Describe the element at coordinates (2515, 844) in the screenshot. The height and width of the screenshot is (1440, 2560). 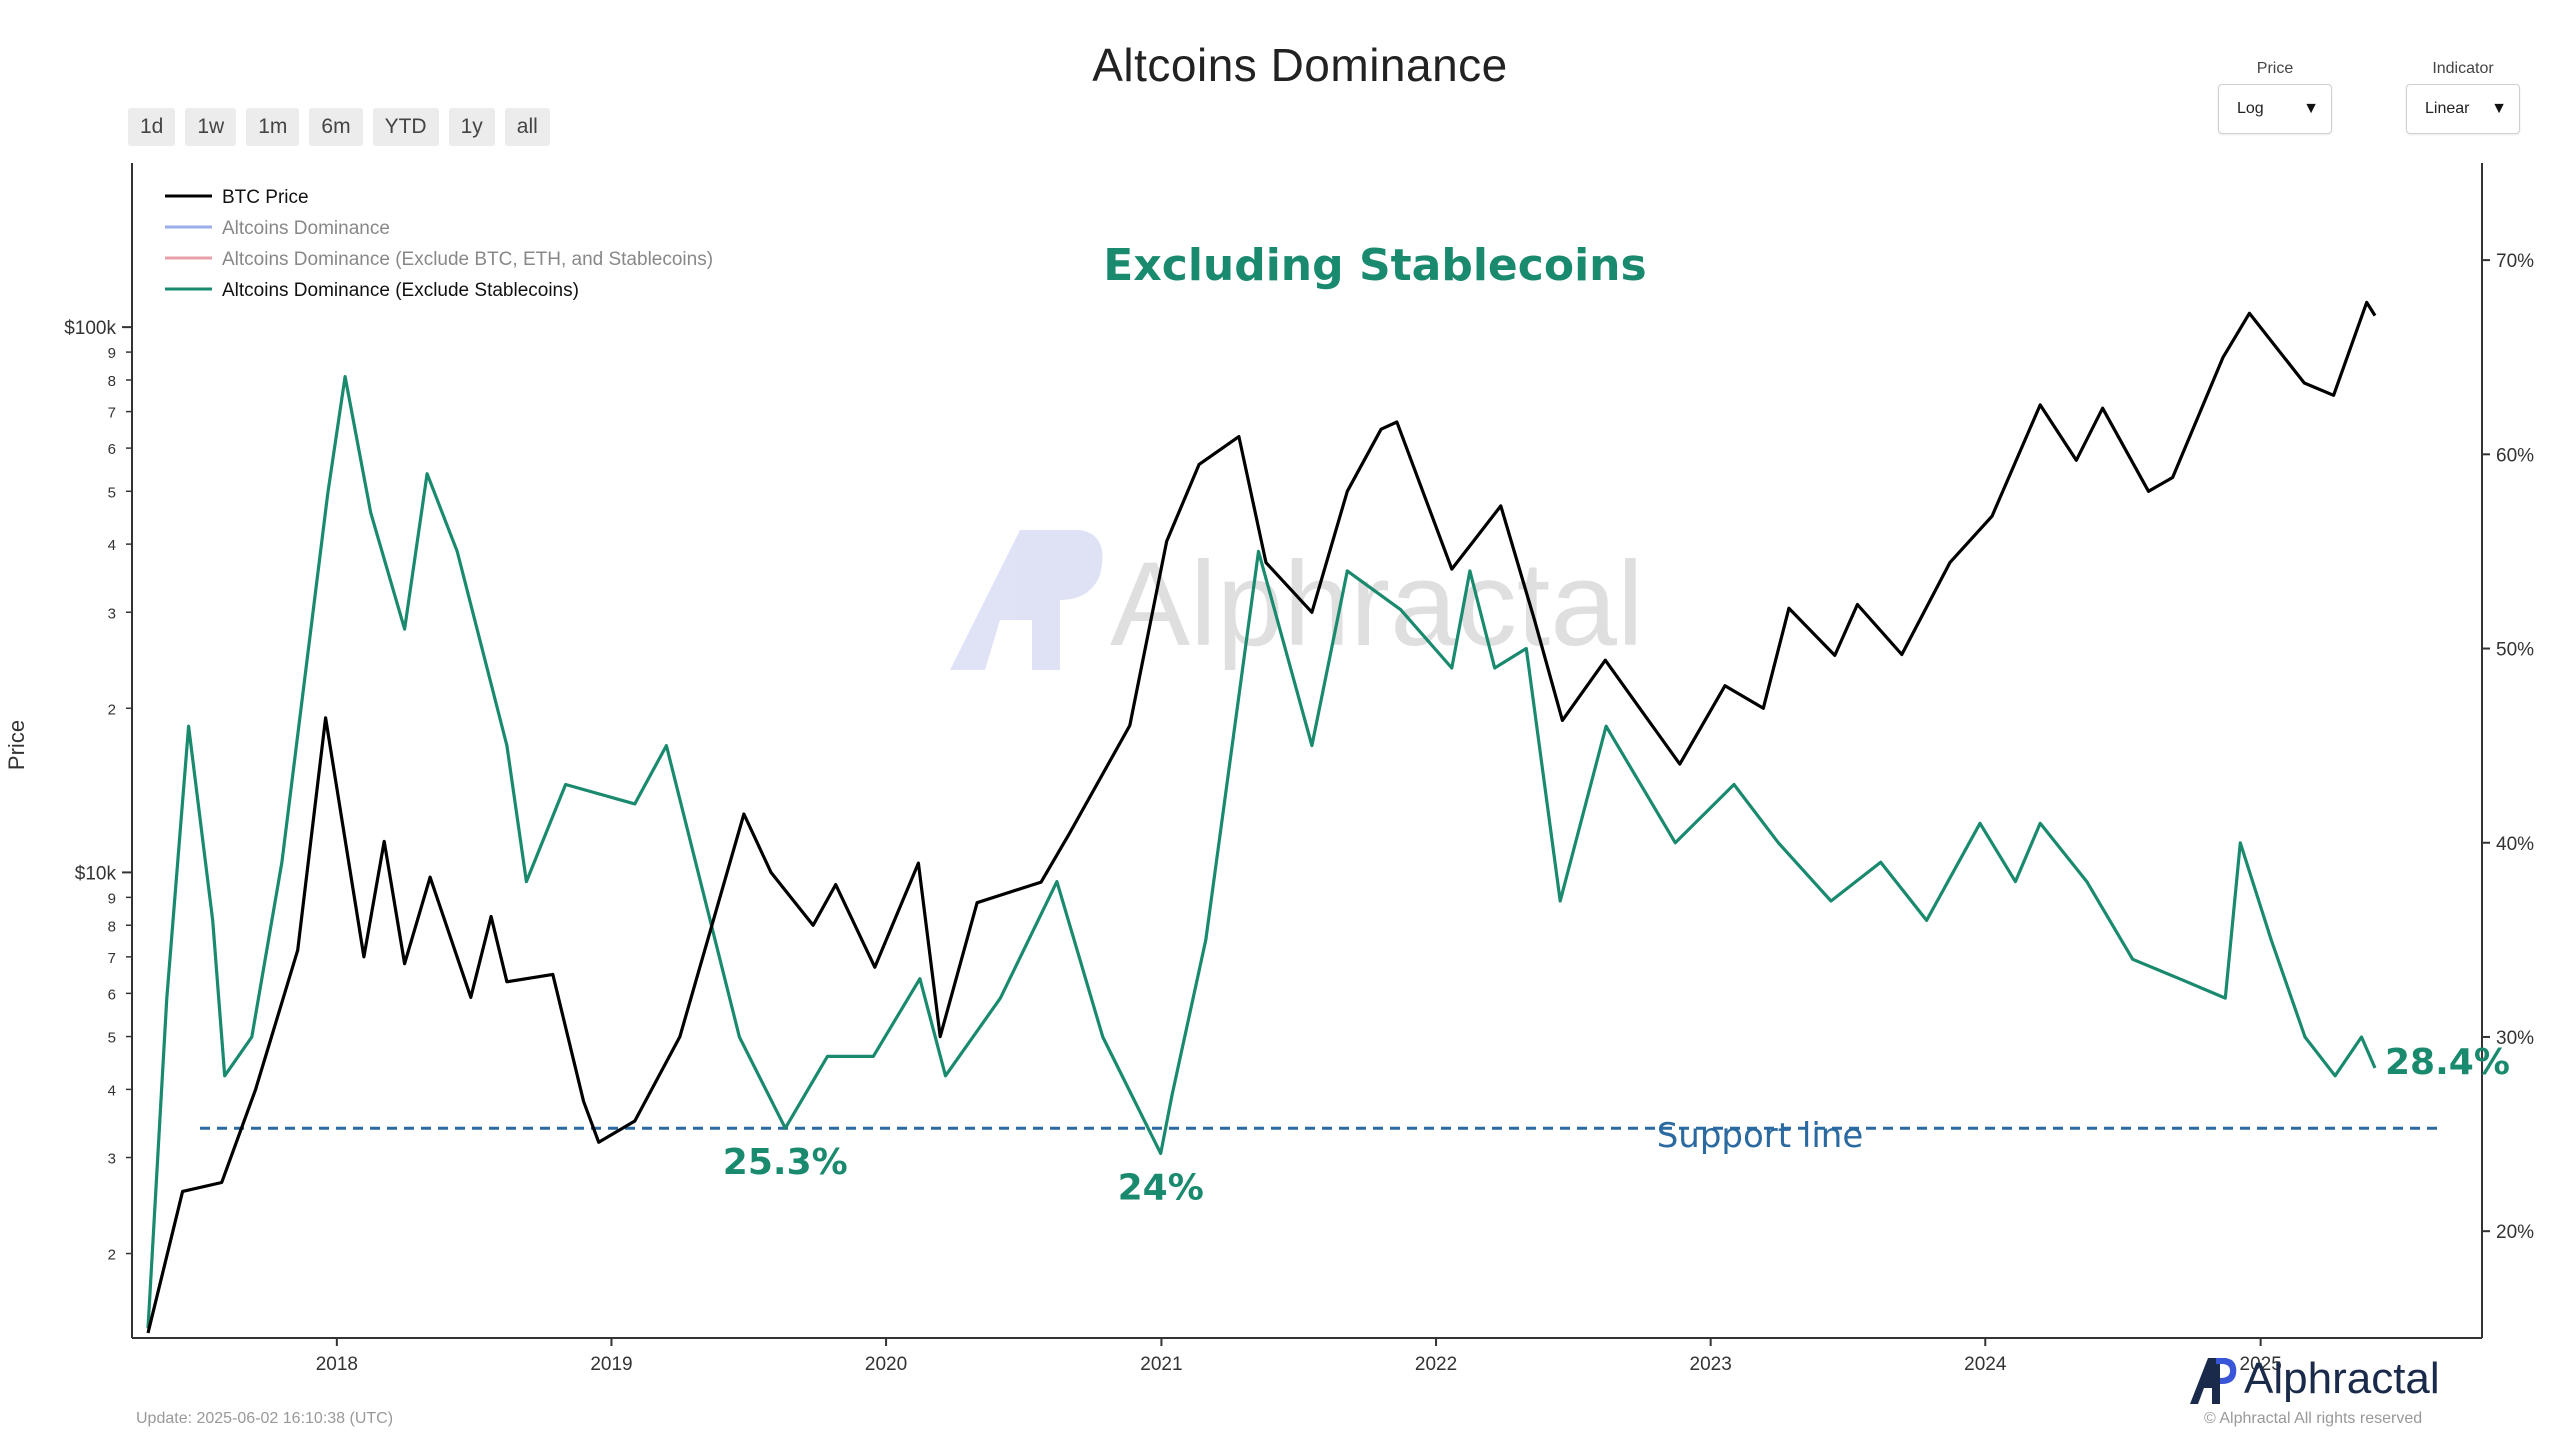
I see `y-right-tick-label: 40%` at that location.